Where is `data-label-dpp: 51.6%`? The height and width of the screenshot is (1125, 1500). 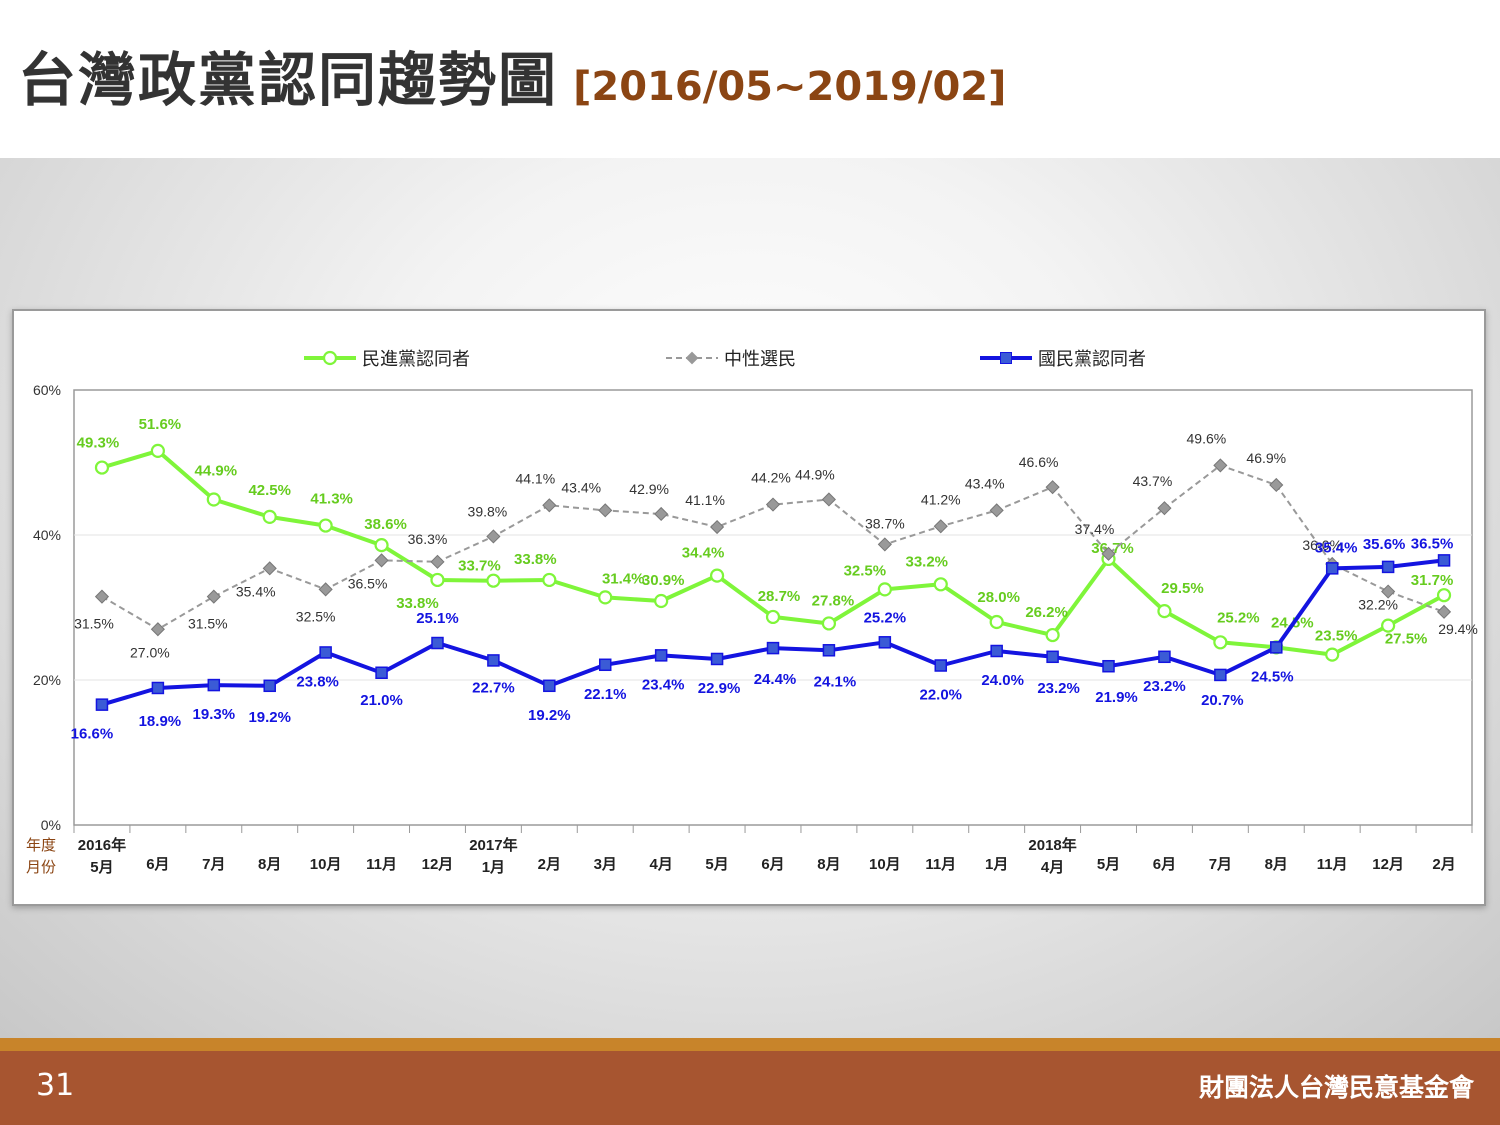
data-label-dpp: 51.6% is located at coordinates (160, 424).